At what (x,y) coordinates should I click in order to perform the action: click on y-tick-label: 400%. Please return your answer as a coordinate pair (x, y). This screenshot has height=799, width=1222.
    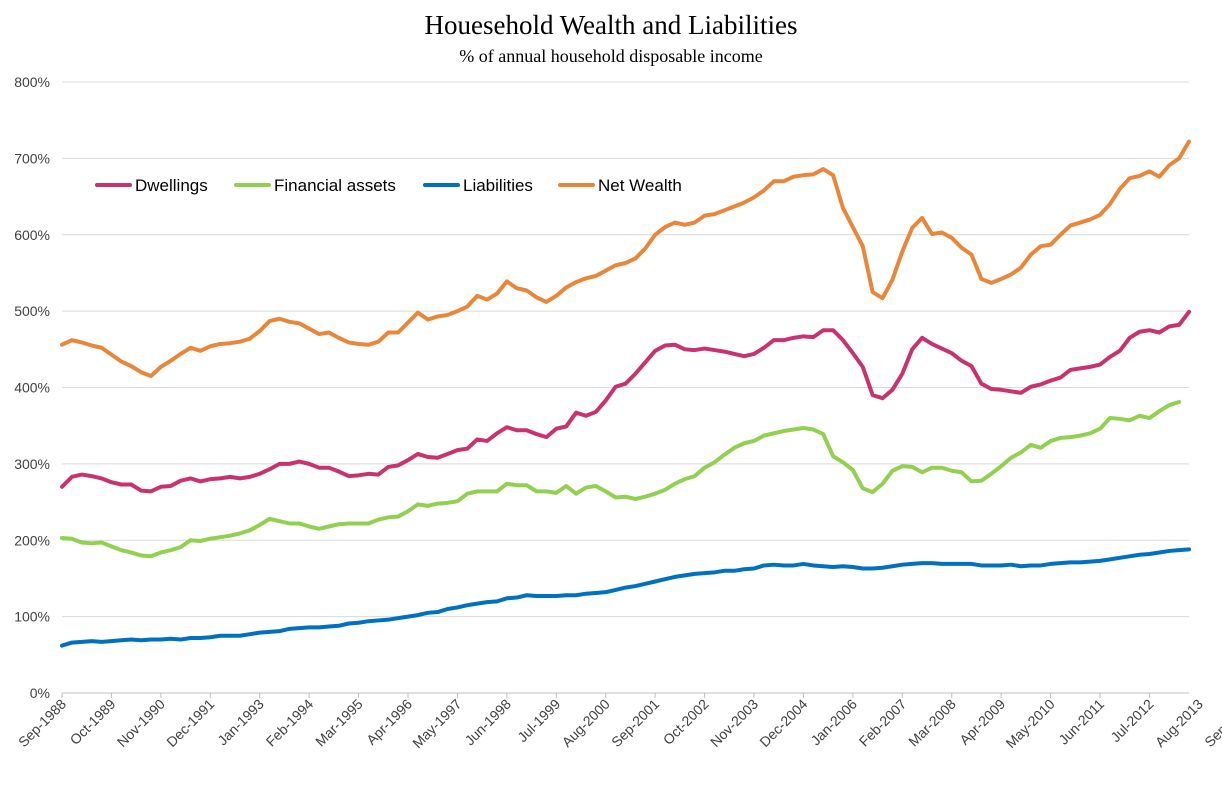
    Looking at the image, I should click on (32, 388).